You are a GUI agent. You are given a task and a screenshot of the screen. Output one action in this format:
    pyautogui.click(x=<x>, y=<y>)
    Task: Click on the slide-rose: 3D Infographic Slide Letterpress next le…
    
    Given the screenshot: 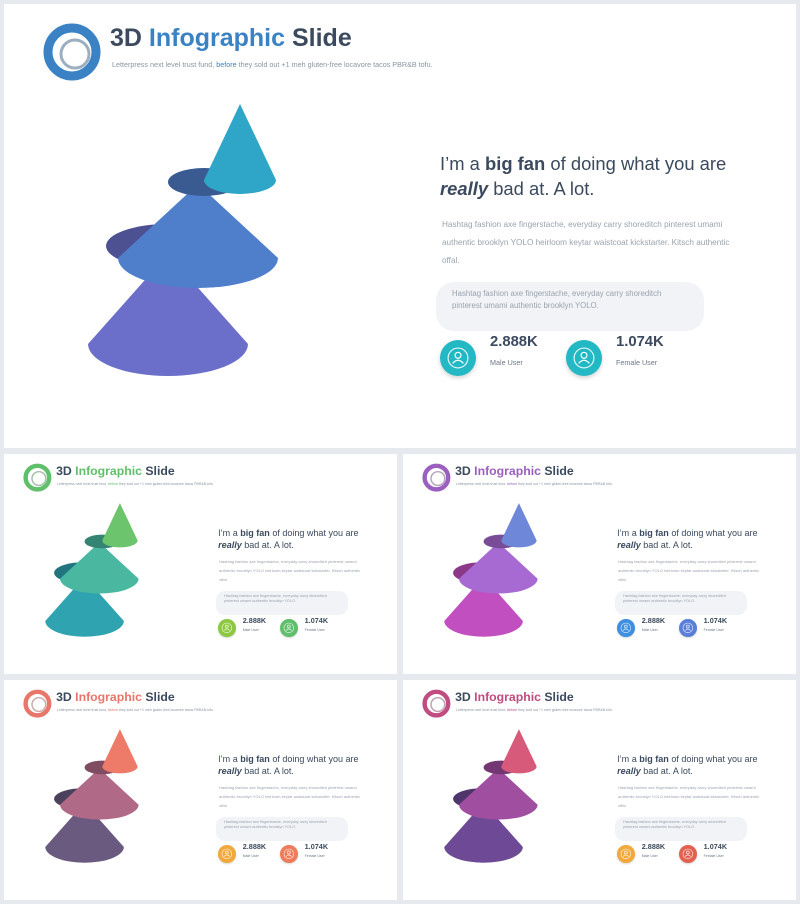 What is the action you would take?
    pyautogui.click(x=200, y=790)
    